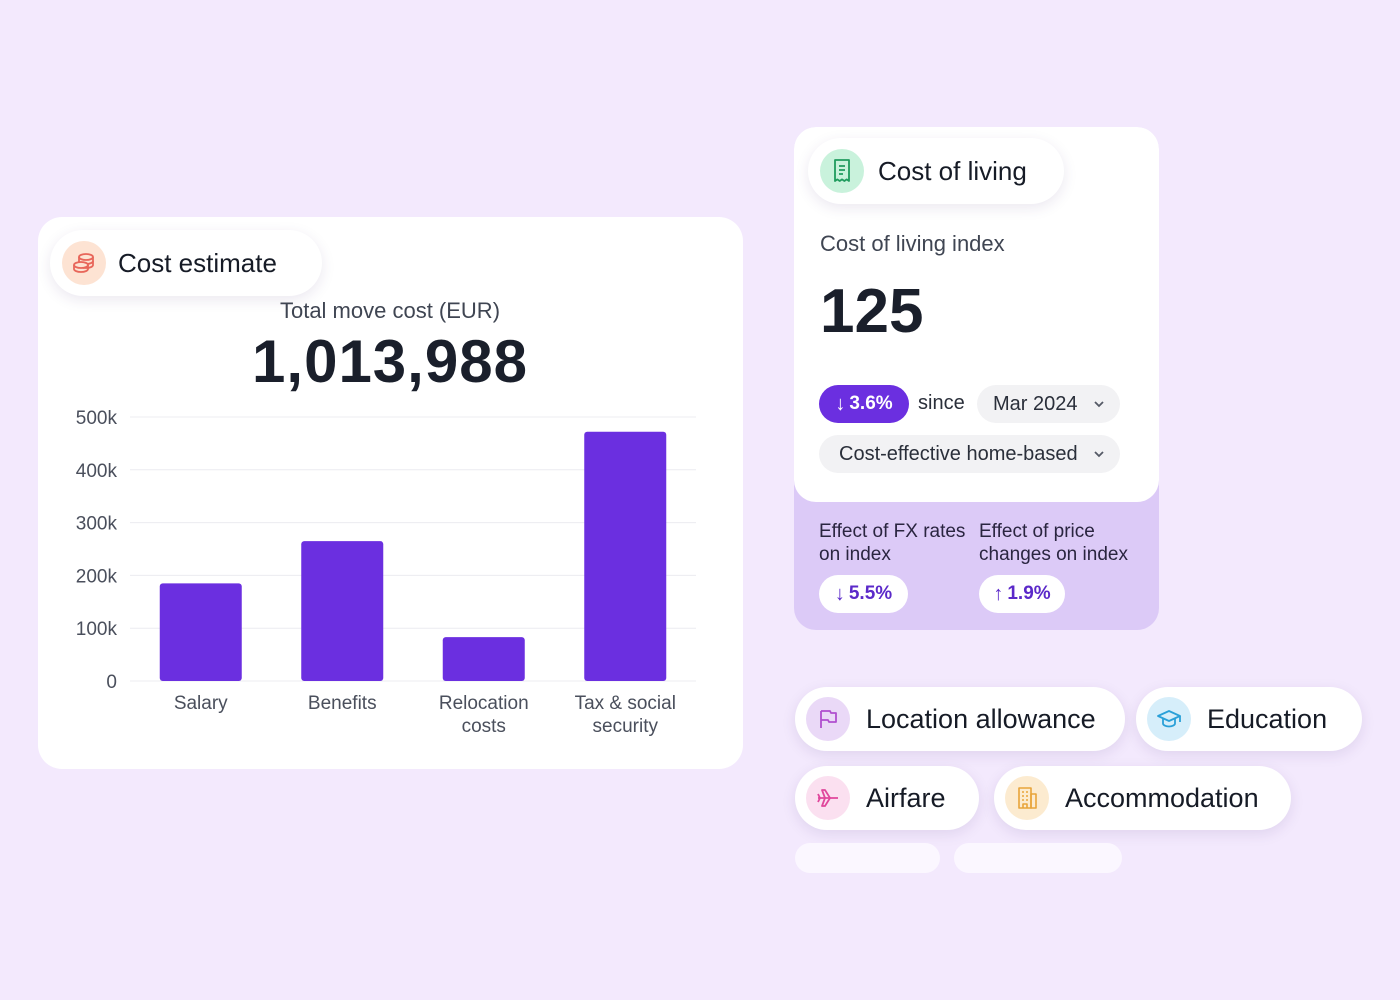  What do you see at coordinates (197, 262) in the screenshot?
I see `cost-estimate-title: Cost estimate` at bounding box center [197, 262].